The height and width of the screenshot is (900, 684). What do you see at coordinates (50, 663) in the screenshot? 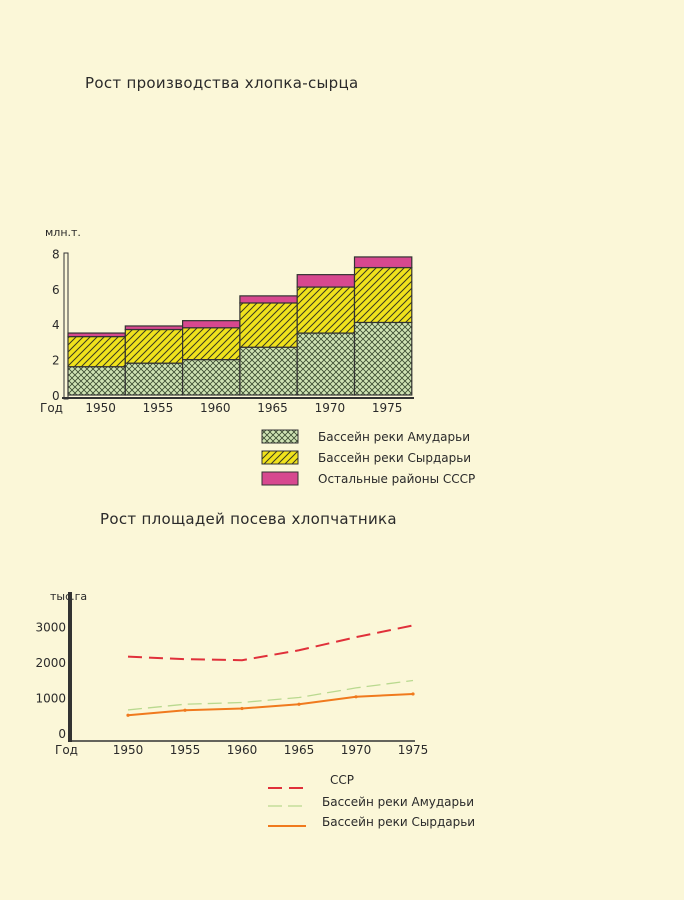
I see `y-tick-label: 2000` at bounding box center [50, 663].